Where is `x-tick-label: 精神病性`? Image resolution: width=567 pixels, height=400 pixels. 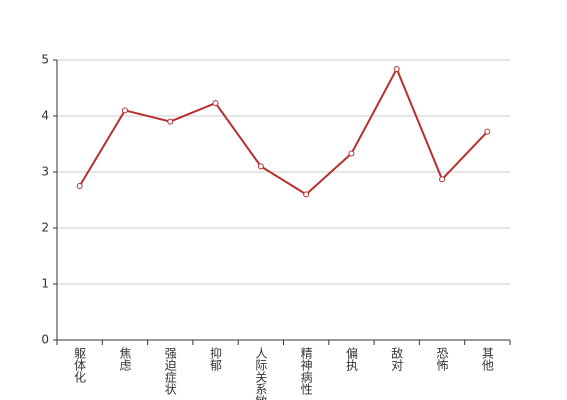
x-tick-label: 精神病性 is located at coordinates (306, 371).